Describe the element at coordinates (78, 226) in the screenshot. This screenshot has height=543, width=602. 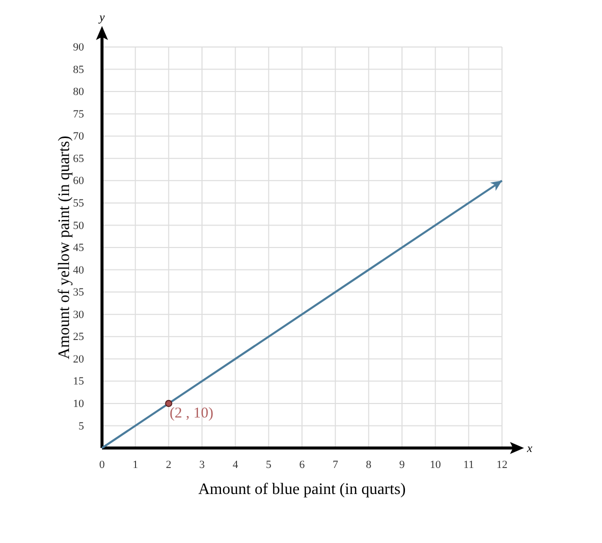
I see `y-tick-label: 50` at that location.